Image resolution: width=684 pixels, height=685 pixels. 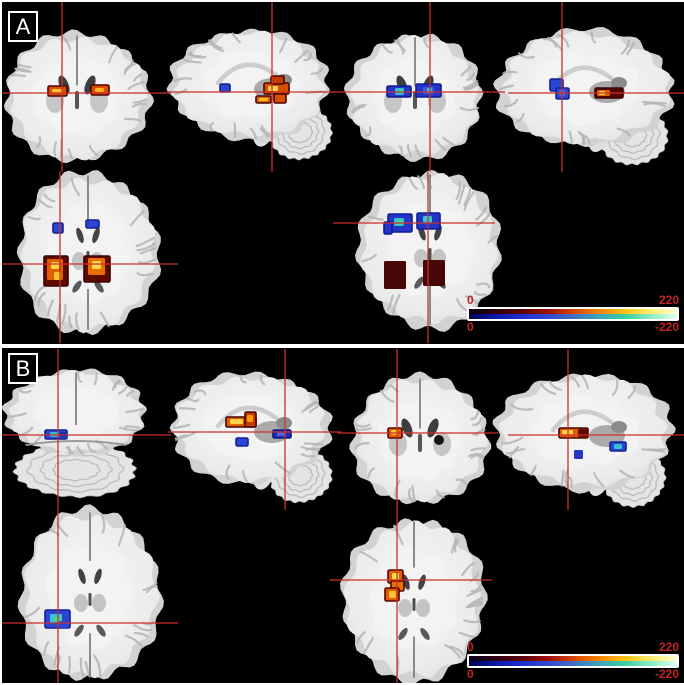 What do you see at coordinates (250, 418) in the screenshot?
I see `B-sagittal-left-overlay-blob` at bounding box center [250, 418].